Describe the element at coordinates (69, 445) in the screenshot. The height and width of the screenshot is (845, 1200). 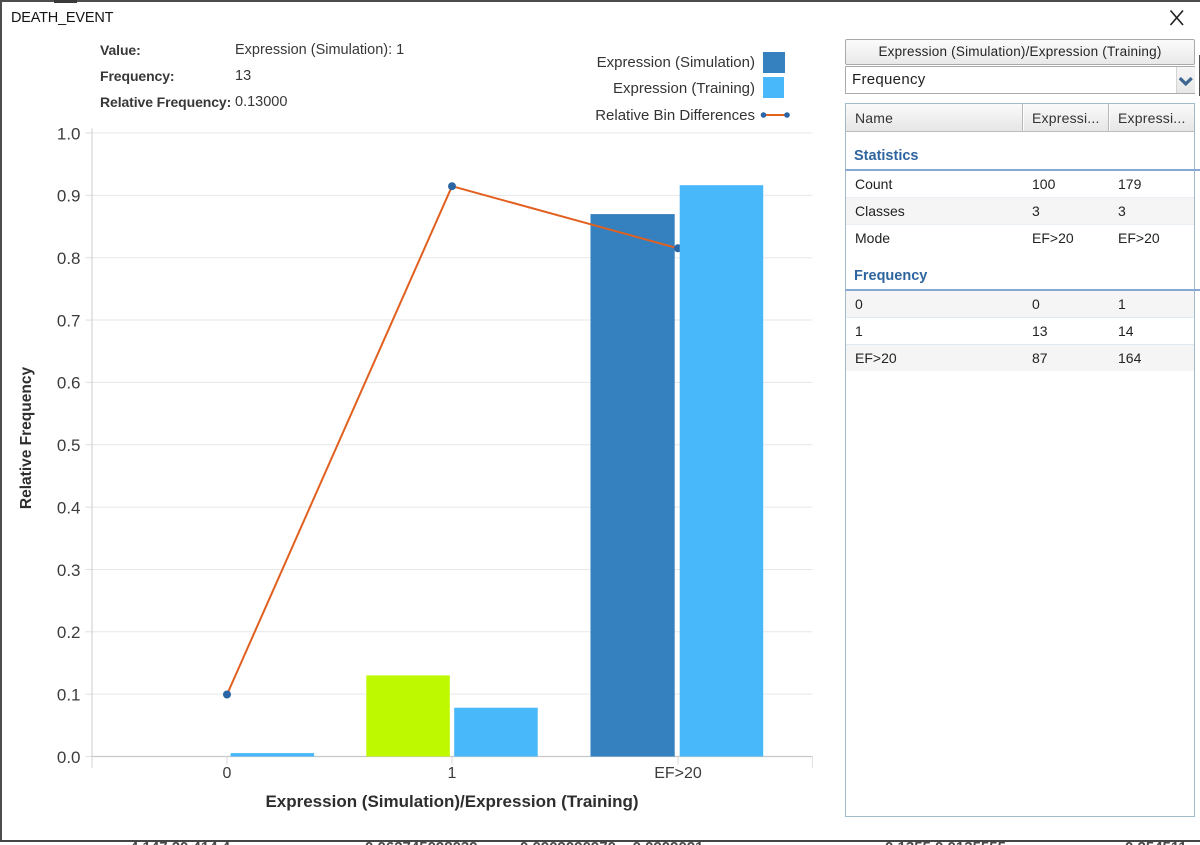
I see `svg-text: 0.5` at that location.